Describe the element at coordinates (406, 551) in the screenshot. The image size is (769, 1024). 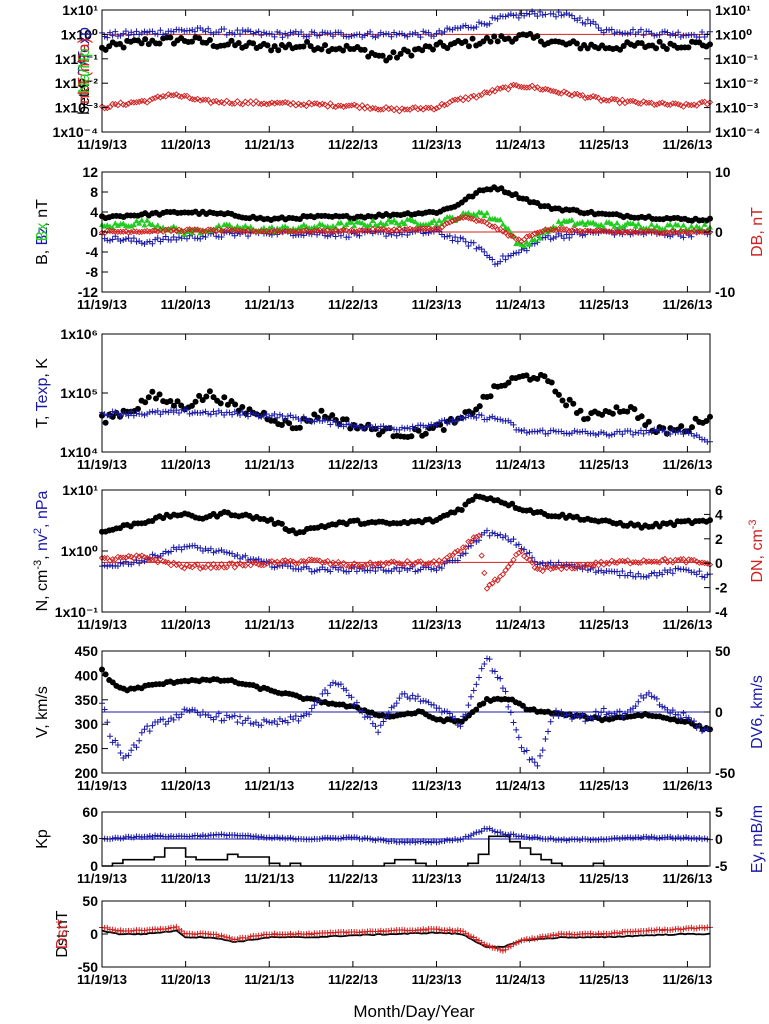
I see `plot-frame-N` at that location.